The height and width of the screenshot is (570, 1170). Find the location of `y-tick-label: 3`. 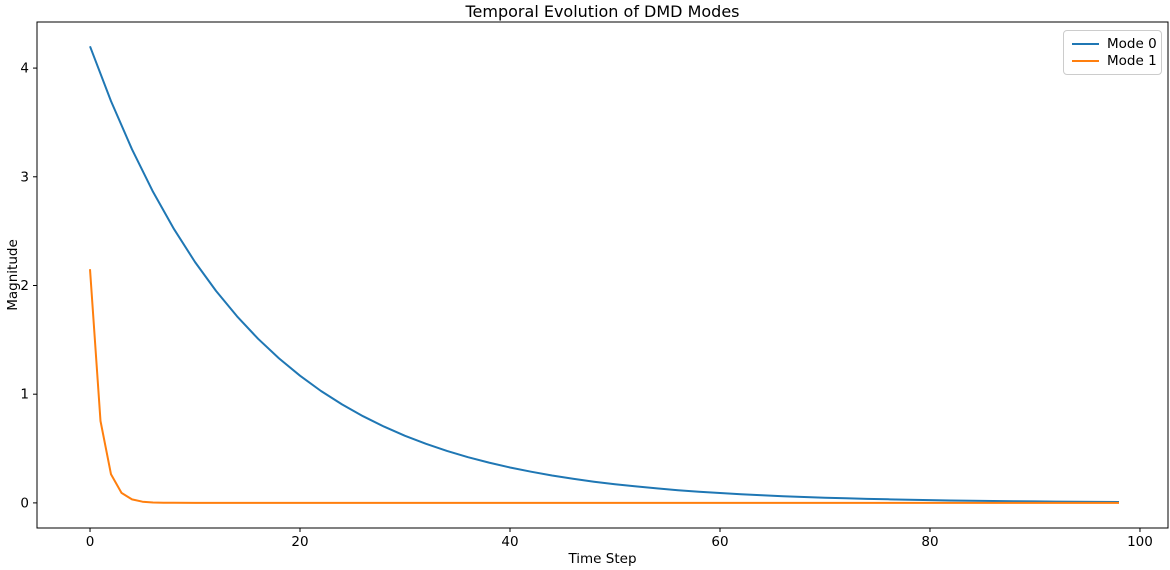

y-tick-label: 3 is located at coordinates (24, 177).